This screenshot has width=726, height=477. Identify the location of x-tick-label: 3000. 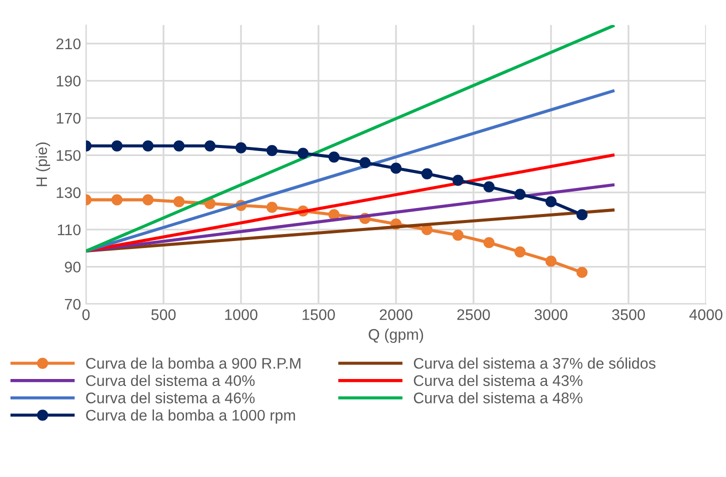
(551, 314).